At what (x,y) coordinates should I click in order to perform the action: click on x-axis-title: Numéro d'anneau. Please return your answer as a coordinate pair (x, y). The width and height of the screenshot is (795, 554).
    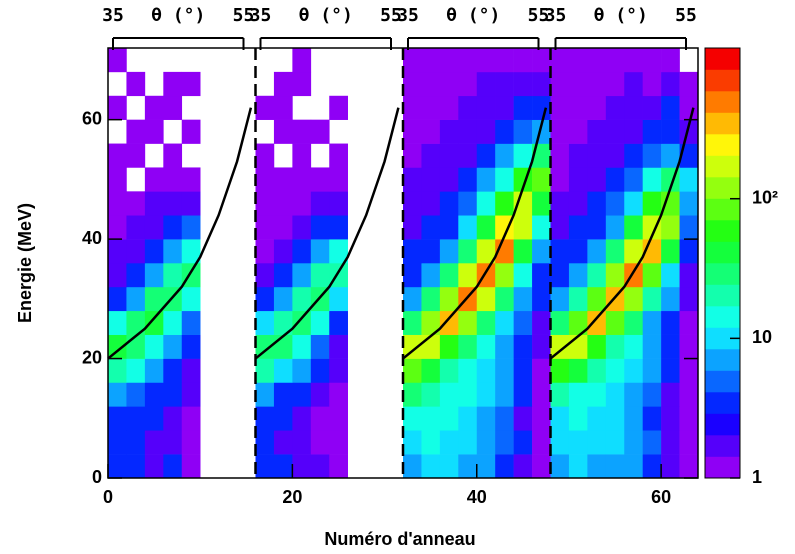
    Looking at the image, I should click on (399, 539).